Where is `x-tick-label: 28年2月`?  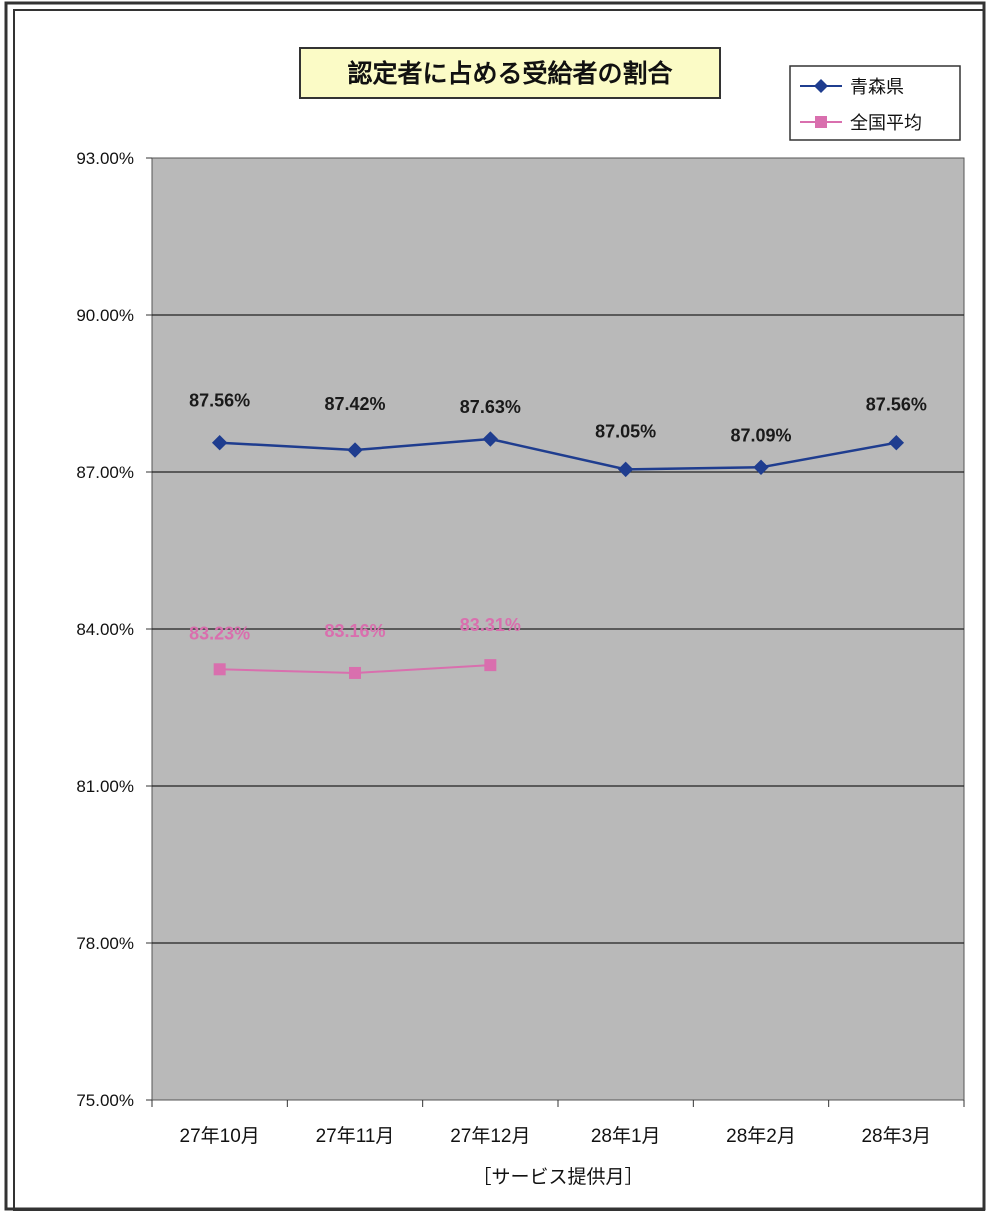 x-tick-label: 28年2月 is located at coordinates (761, 1136).